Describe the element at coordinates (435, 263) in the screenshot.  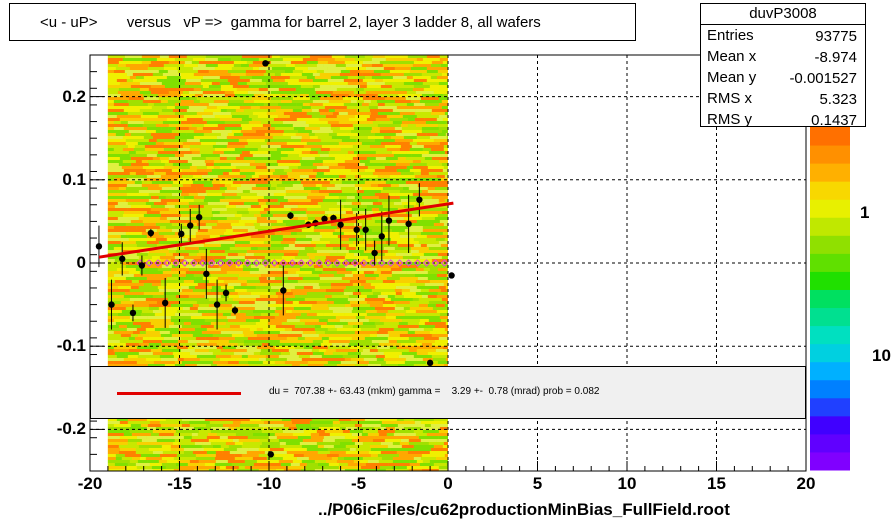
I see `open-marker` at that location.